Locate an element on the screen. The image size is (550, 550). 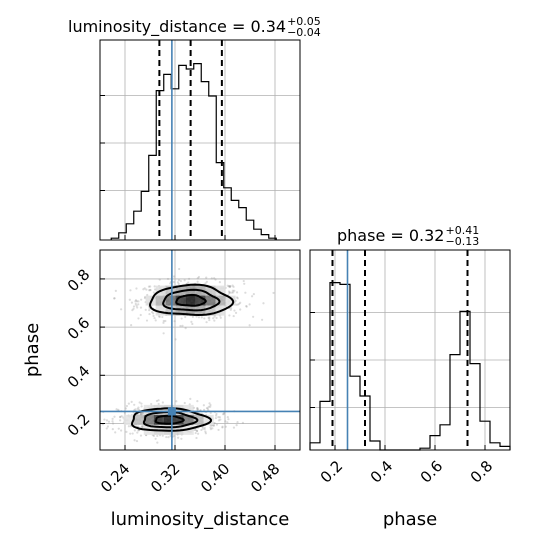
xtick-label-phase-2: 0.6 is located at coordinates (432, 472).